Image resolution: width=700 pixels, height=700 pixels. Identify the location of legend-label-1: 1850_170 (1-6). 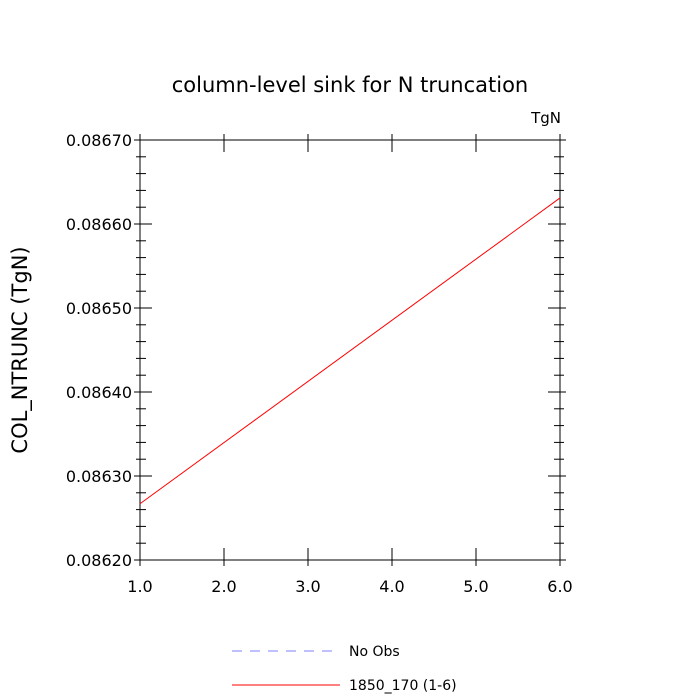
(403, 686).